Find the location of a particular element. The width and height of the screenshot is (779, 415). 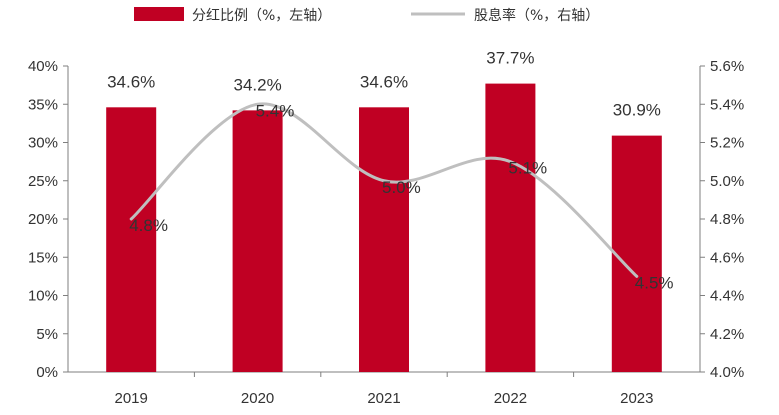

right-tick-label: 4.8% is located at coordinates (727, 219).